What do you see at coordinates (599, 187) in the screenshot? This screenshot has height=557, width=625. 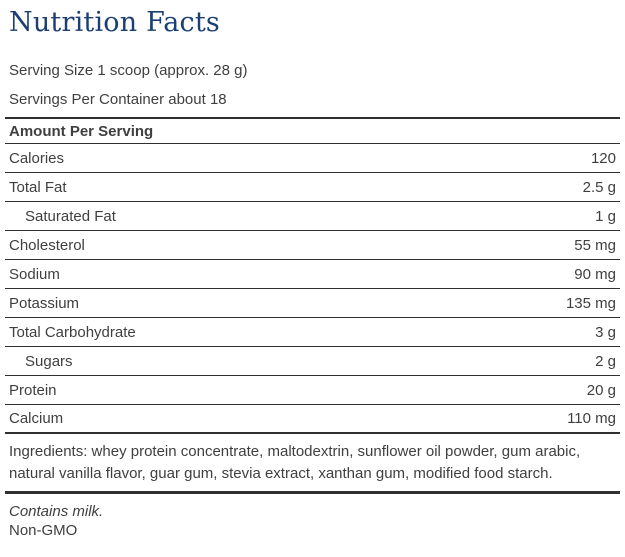 I see `row-value: 2.5 g` at bounding box center [599, 187].